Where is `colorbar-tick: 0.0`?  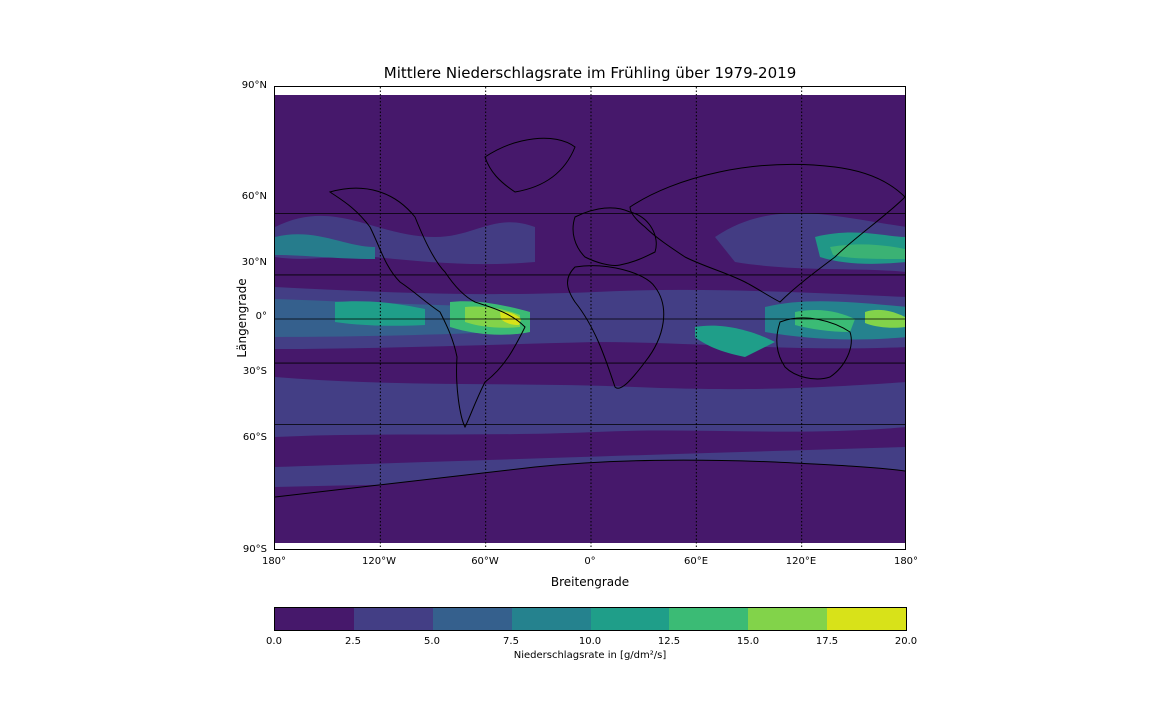 colorbar-tick: 0.0 is located at coordinates (274, 641).